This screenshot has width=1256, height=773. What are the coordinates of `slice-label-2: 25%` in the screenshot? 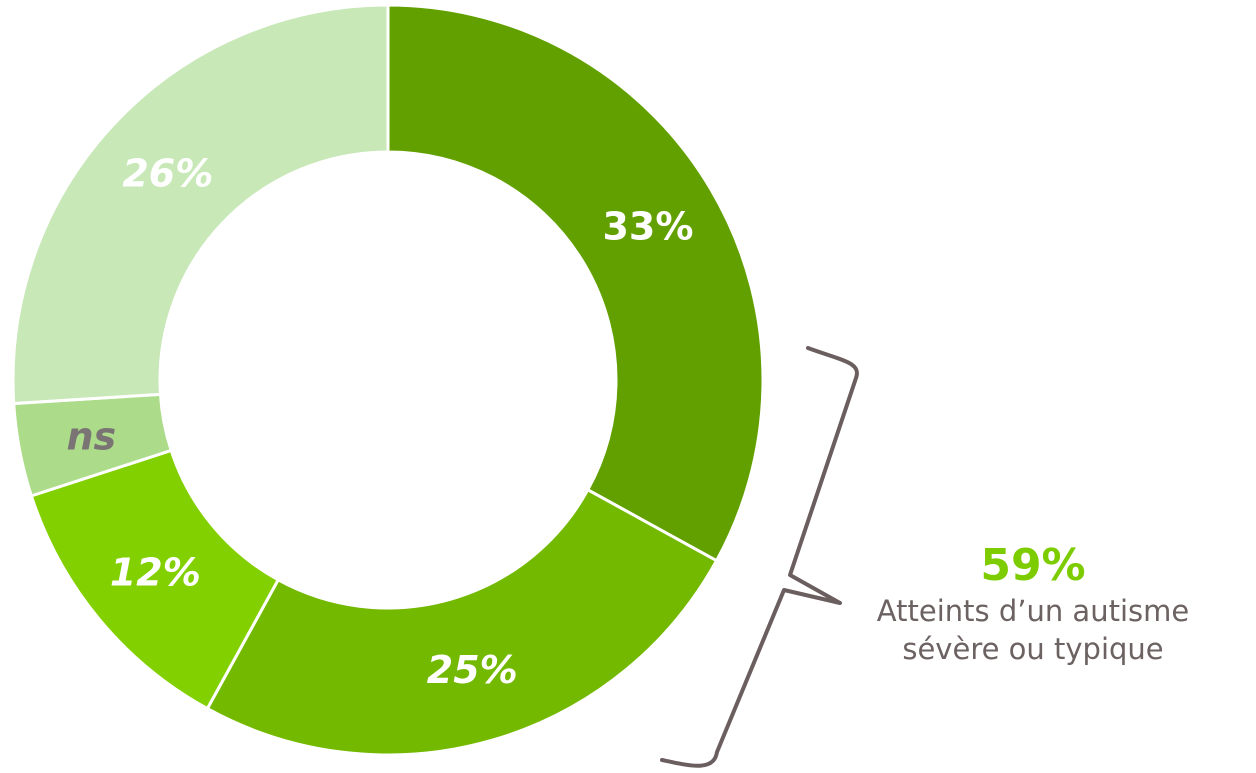 It's located at (472, 670).